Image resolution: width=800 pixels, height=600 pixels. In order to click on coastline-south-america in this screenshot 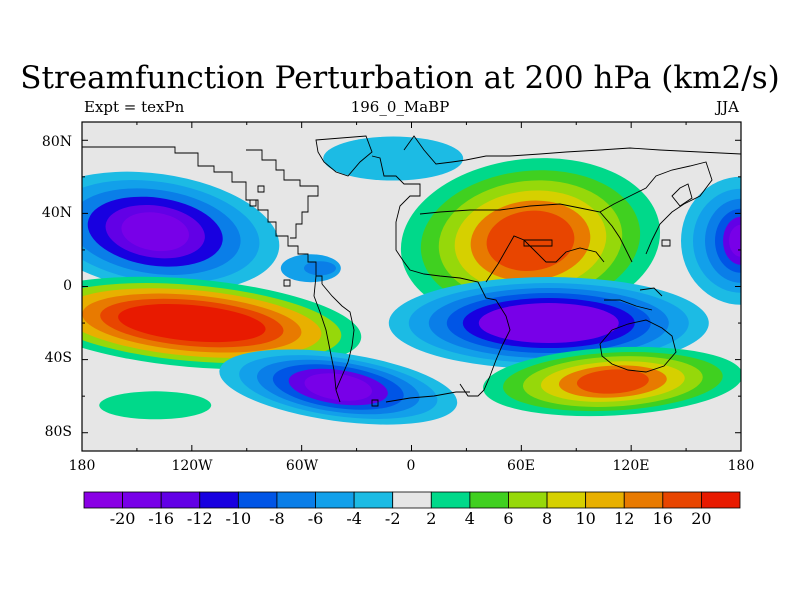, I will do `click(338, 343)`.